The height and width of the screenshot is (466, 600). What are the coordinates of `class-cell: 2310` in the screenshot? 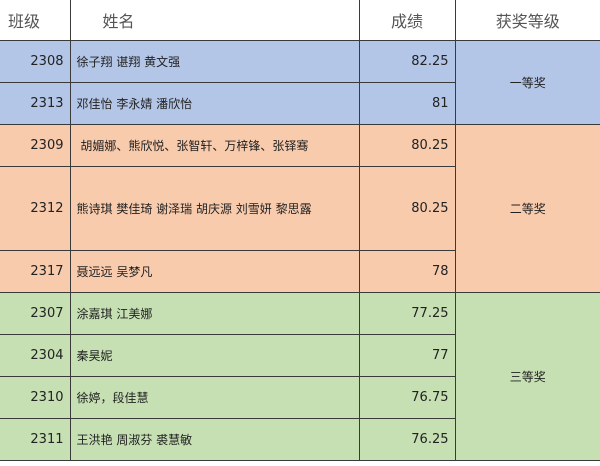 It's located at (35, 397).